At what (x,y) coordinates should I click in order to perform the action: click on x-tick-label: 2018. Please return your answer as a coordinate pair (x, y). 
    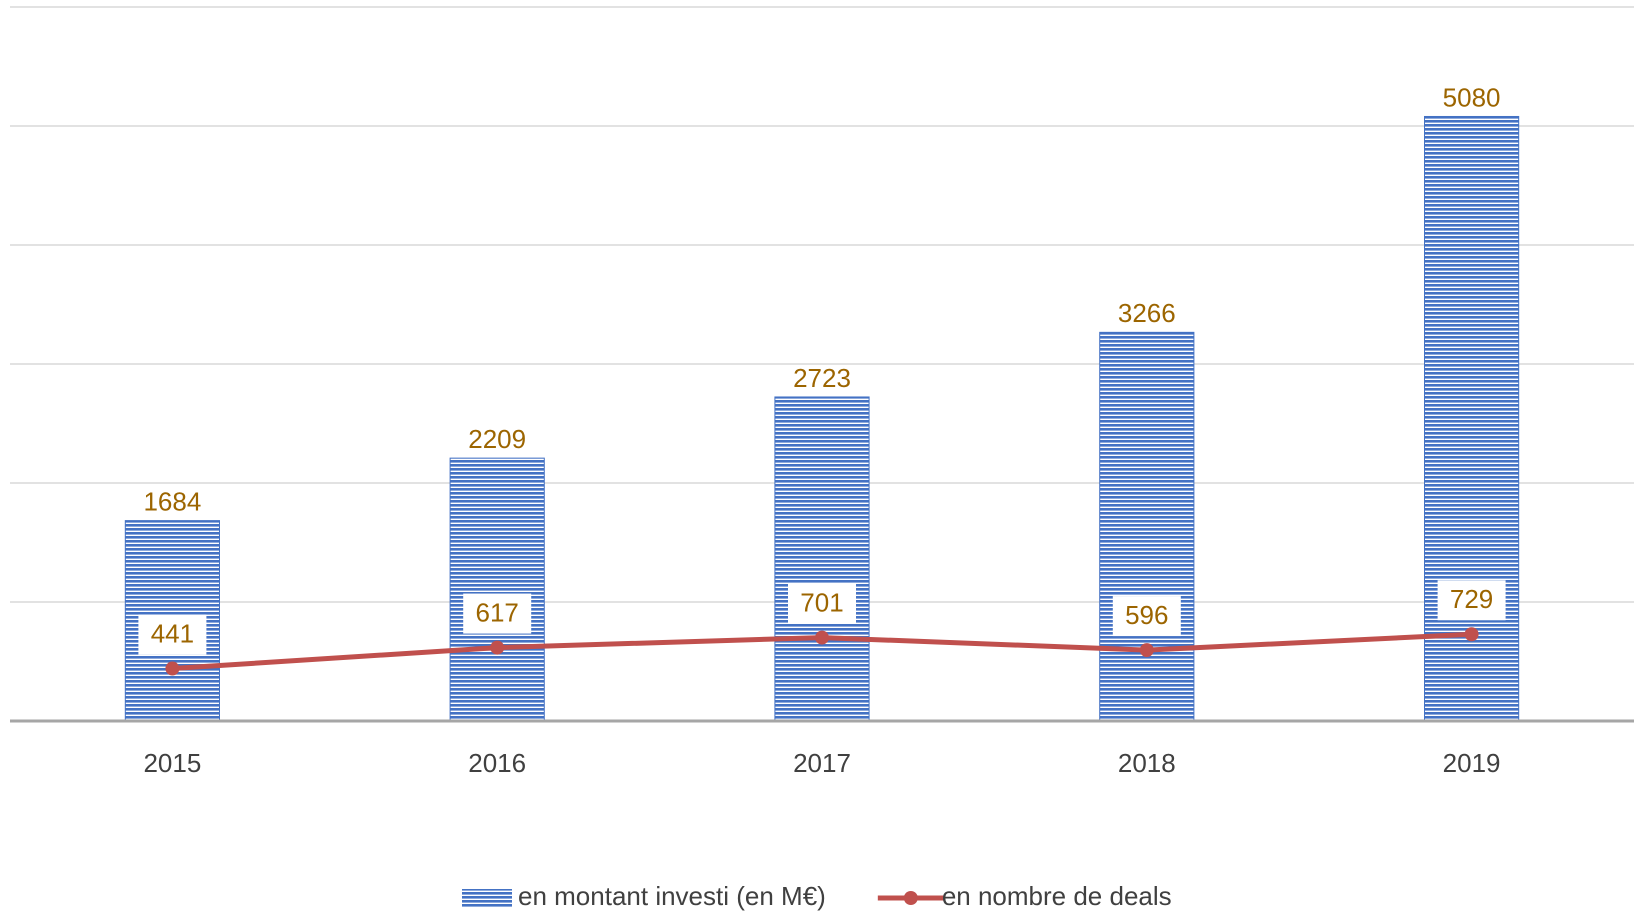
    Looking at the image, I should click on (1147, 763).